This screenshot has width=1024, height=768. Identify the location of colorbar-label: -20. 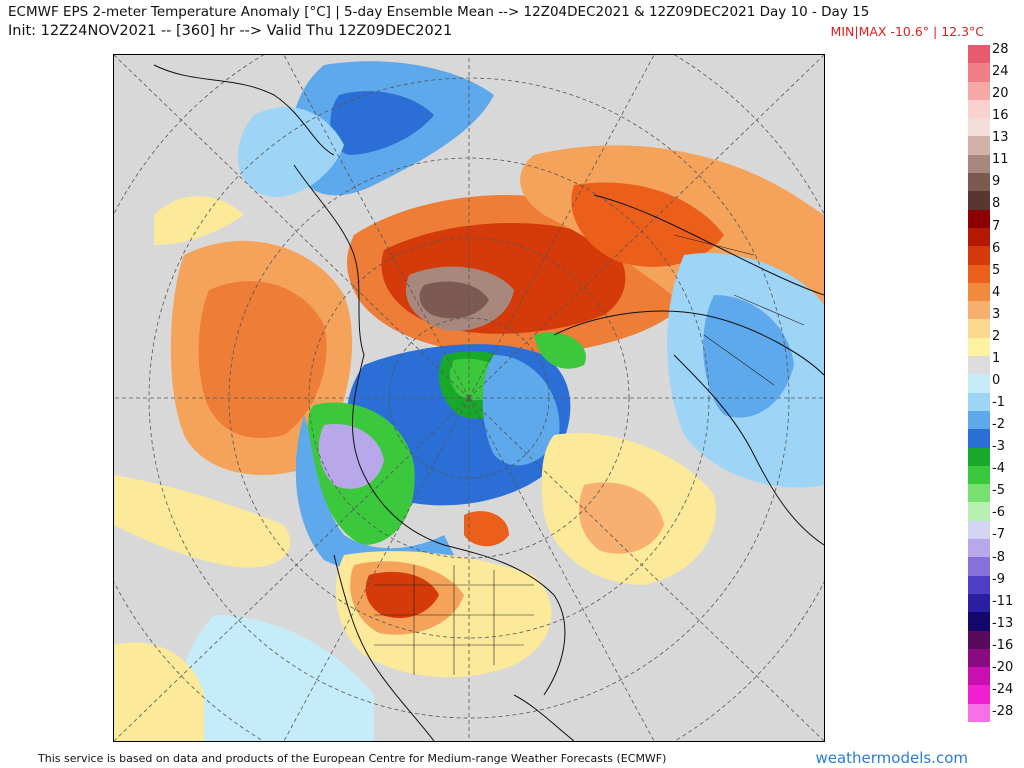
(1003, 667).